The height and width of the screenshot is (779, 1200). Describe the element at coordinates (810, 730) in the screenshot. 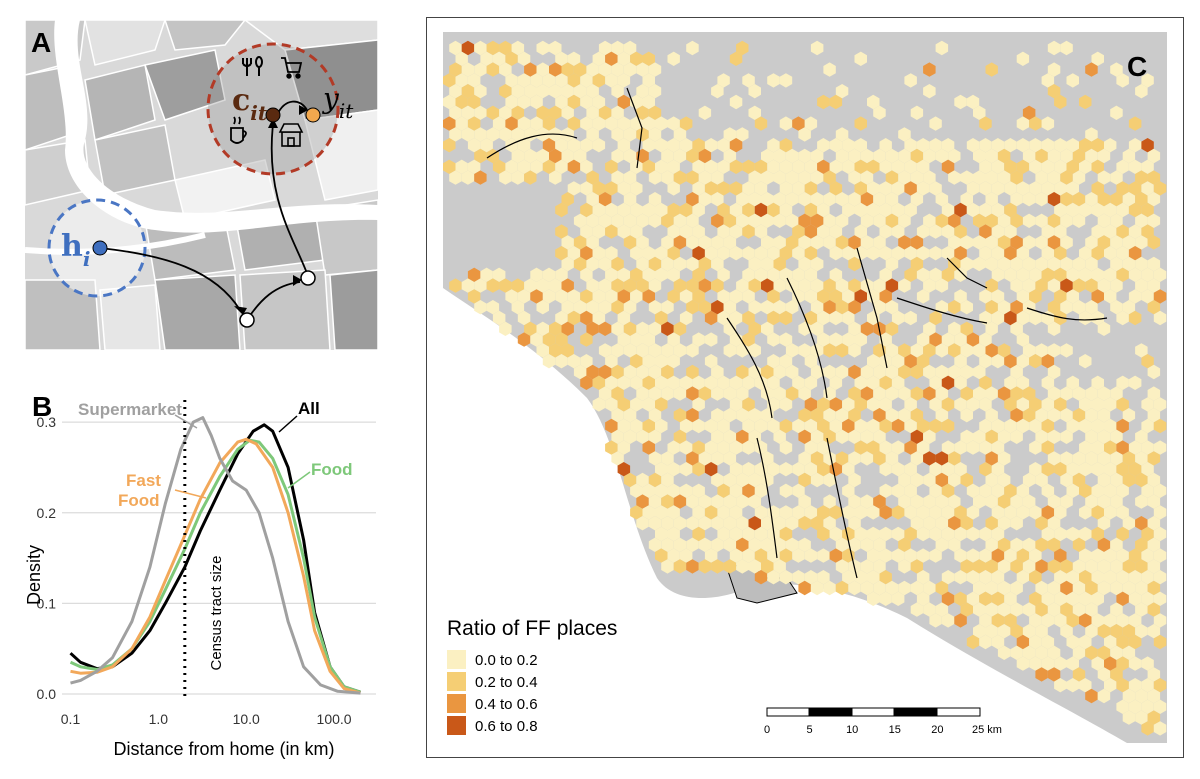

I see `scale-tick-label: 5` at that location.